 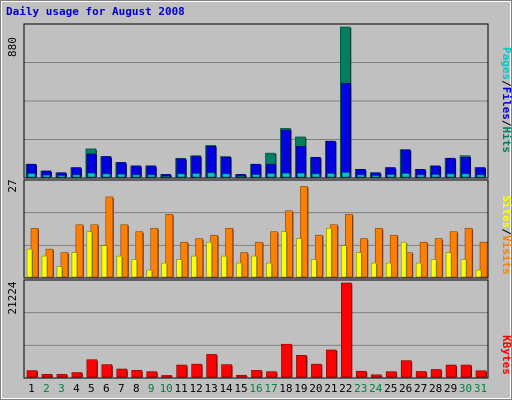 What do you see at coordinates (270, 388) in the screenshot?
I see `day-tick-label: 17` at bounding box center [270, 388].